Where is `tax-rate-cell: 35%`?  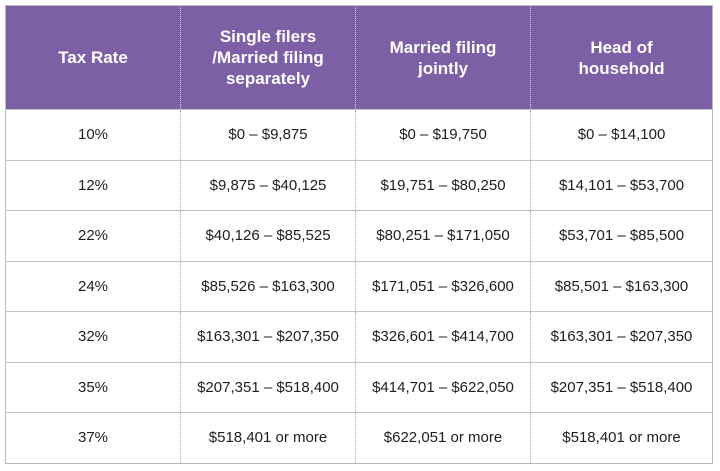
tax-rate-cell: 35% is located at coordinates (93, 387).